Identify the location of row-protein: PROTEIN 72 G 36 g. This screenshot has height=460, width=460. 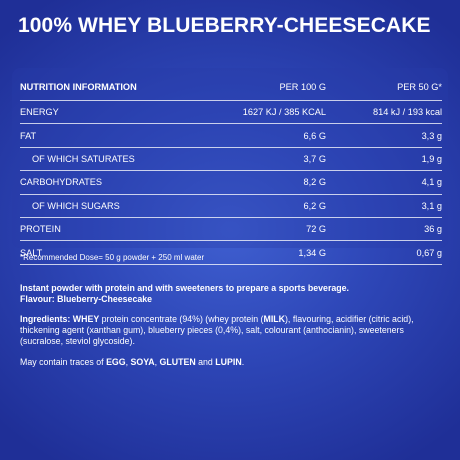
(231, 230).